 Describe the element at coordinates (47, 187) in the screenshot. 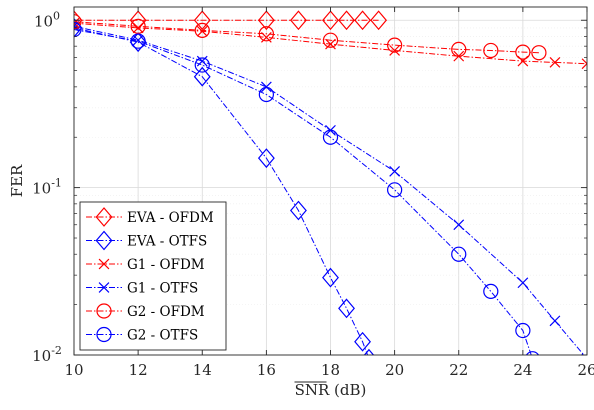

I see `y-tick-label: 10⁻¹` at that location.